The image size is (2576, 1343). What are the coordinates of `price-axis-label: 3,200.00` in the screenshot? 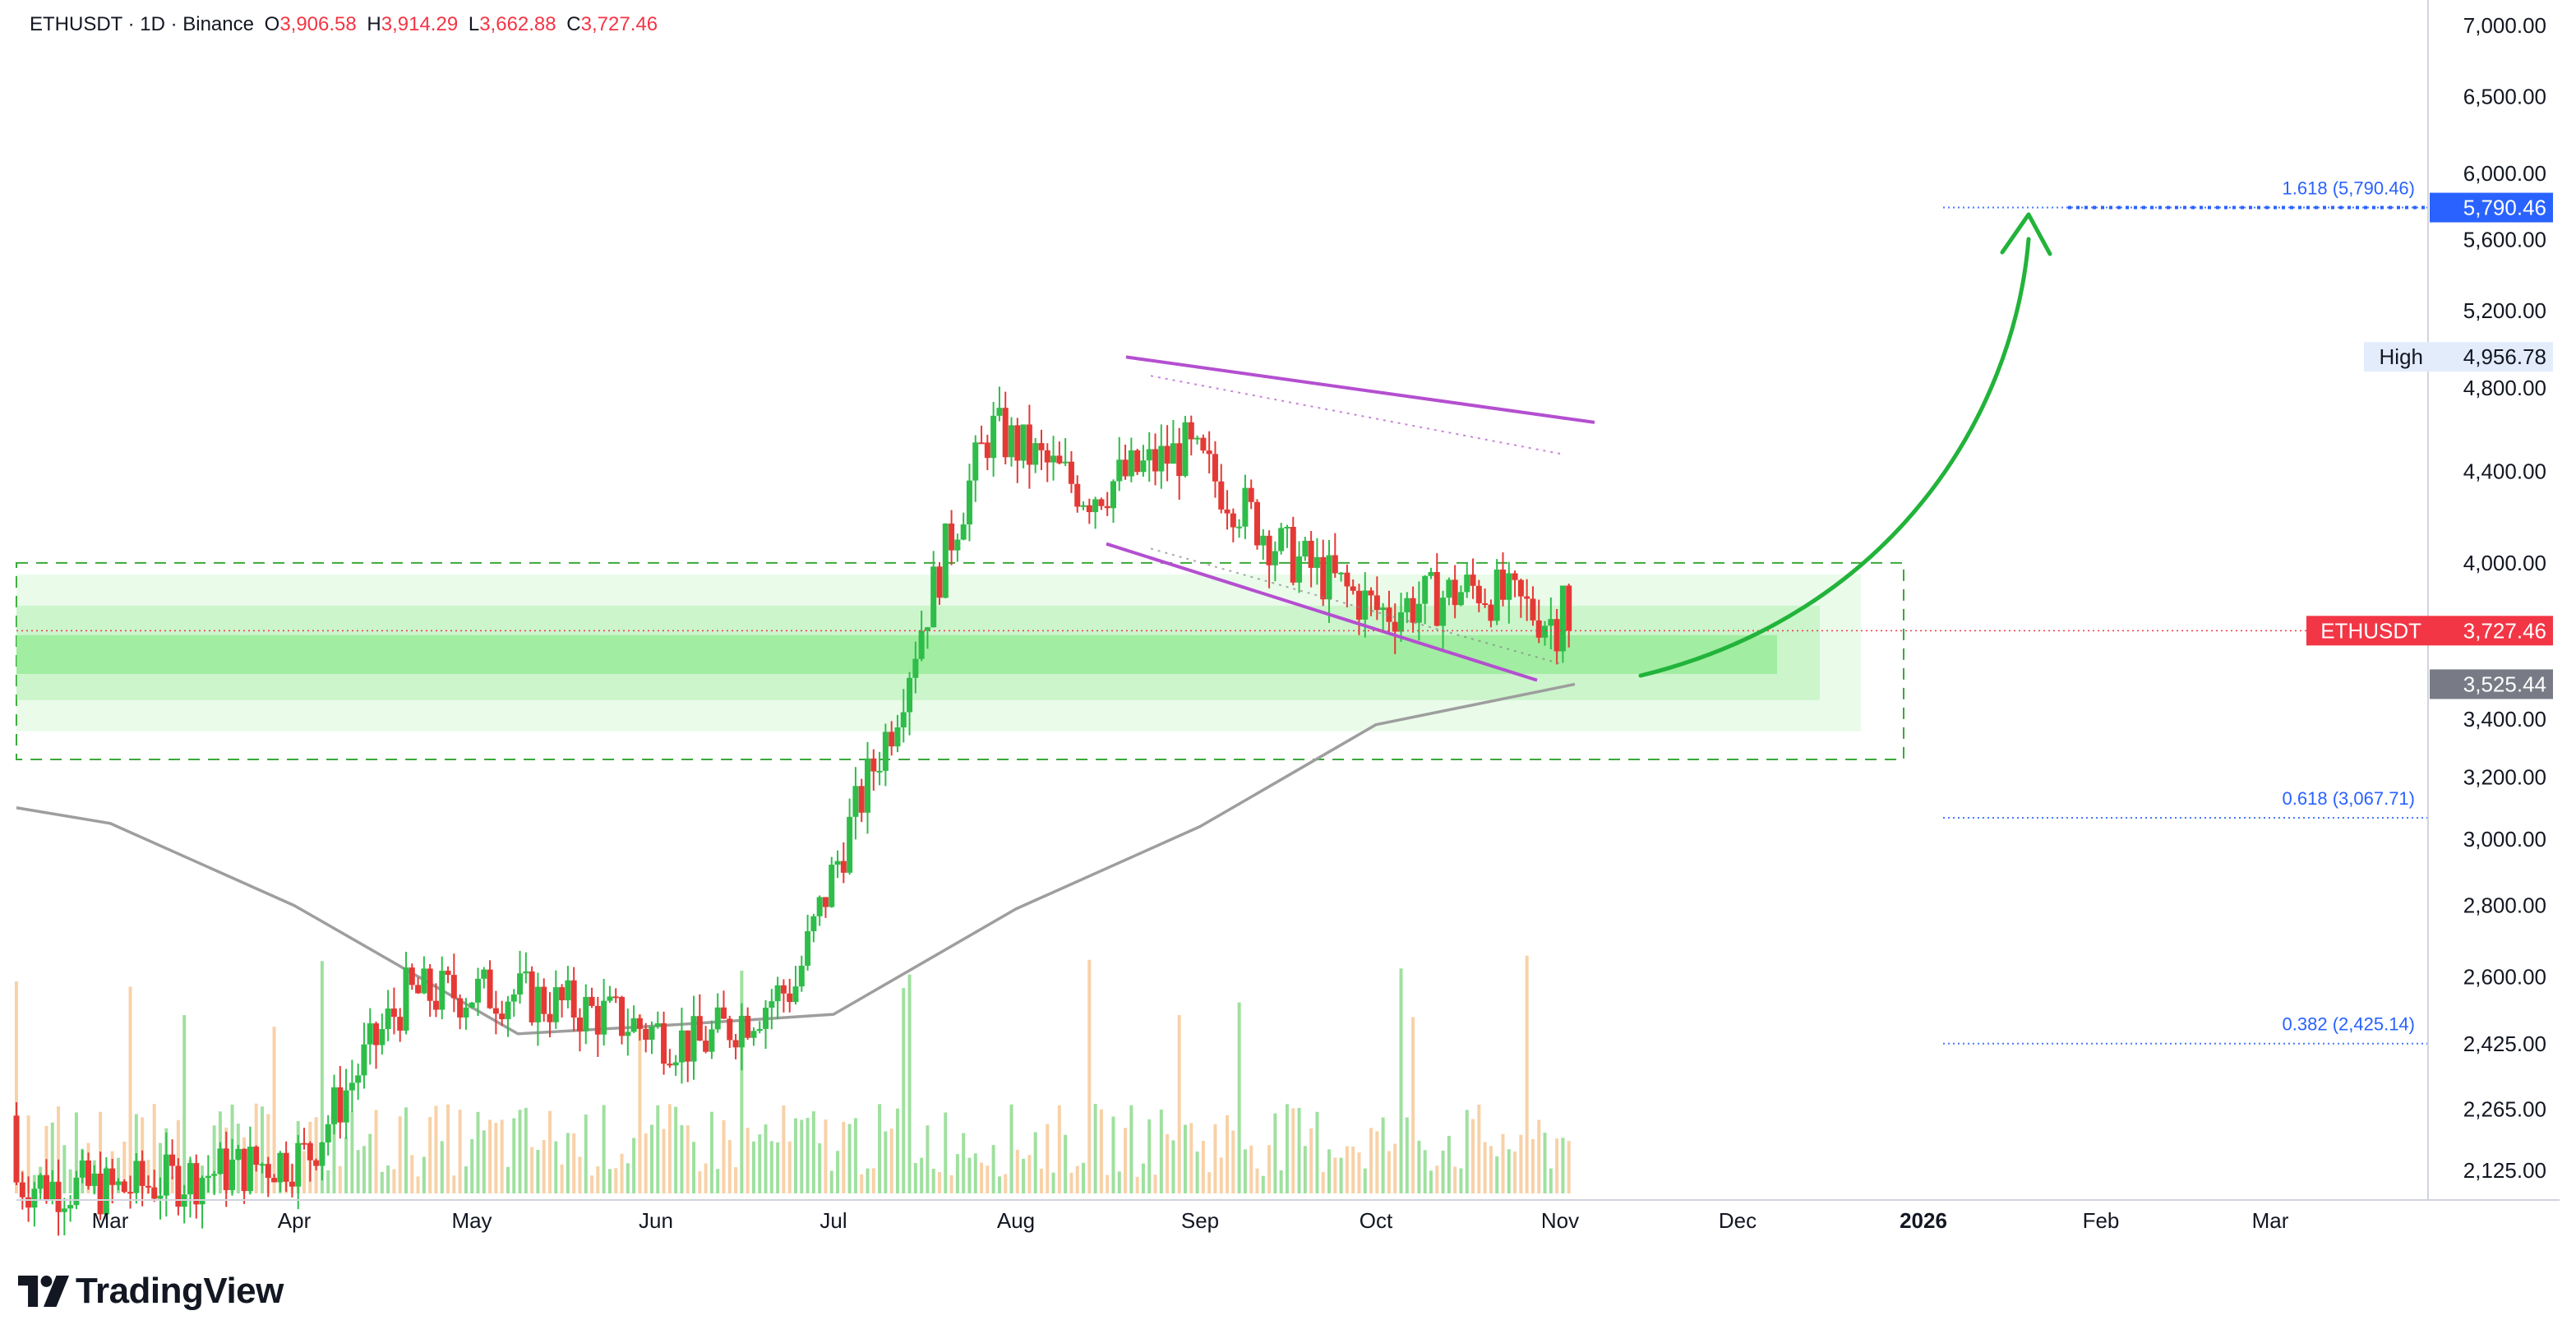 It's located at (2505, 777).